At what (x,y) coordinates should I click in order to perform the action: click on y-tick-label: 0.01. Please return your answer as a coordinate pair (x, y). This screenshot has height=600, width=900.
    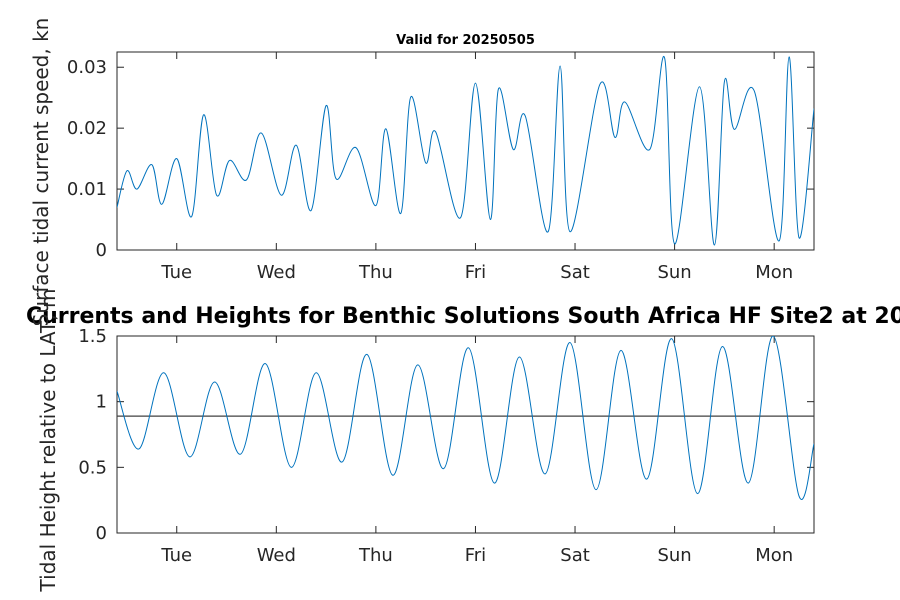
    Looking at the image, I should click on (87, 189).